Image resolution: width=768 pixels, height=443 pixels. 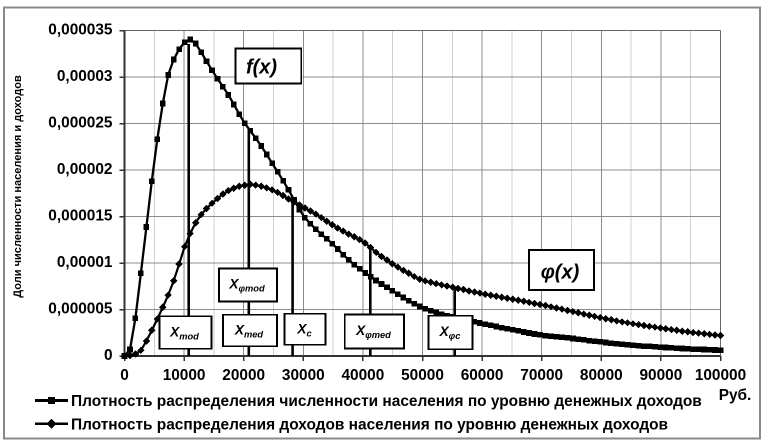 What do you see at coordinates (362, 375) in the screenshot?
I see `svg-text: 40000` at bounding box center [362, 375].